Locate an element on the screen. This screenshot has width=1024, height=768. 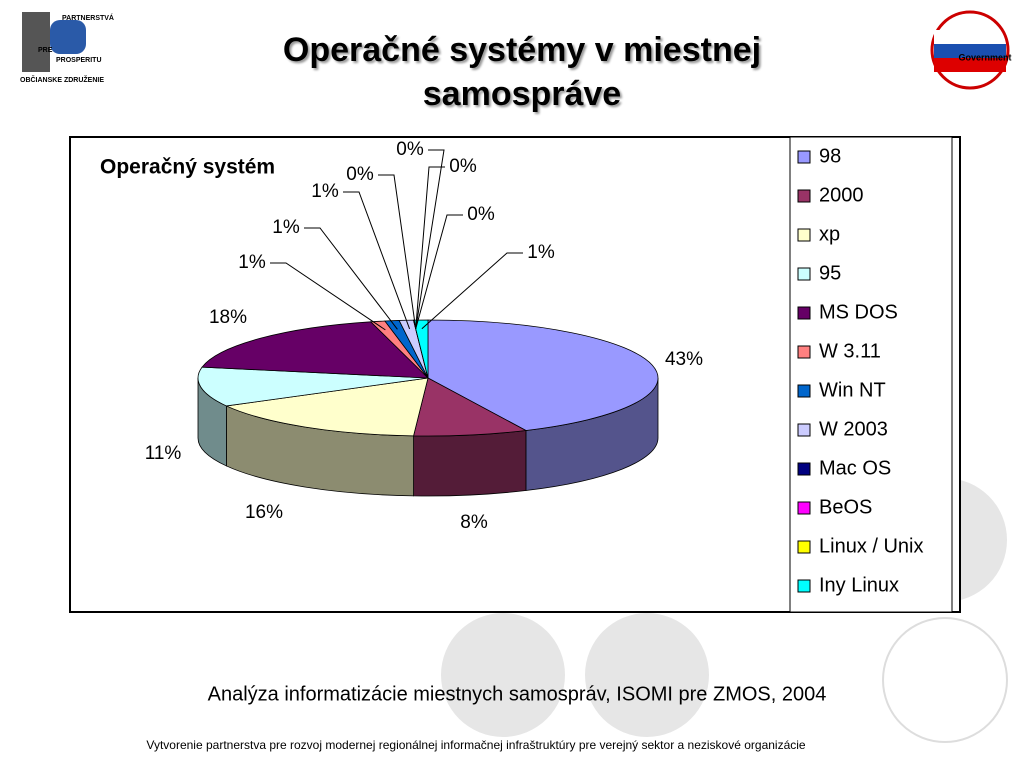
logo-text: Government is located at coordinates (984, 57).